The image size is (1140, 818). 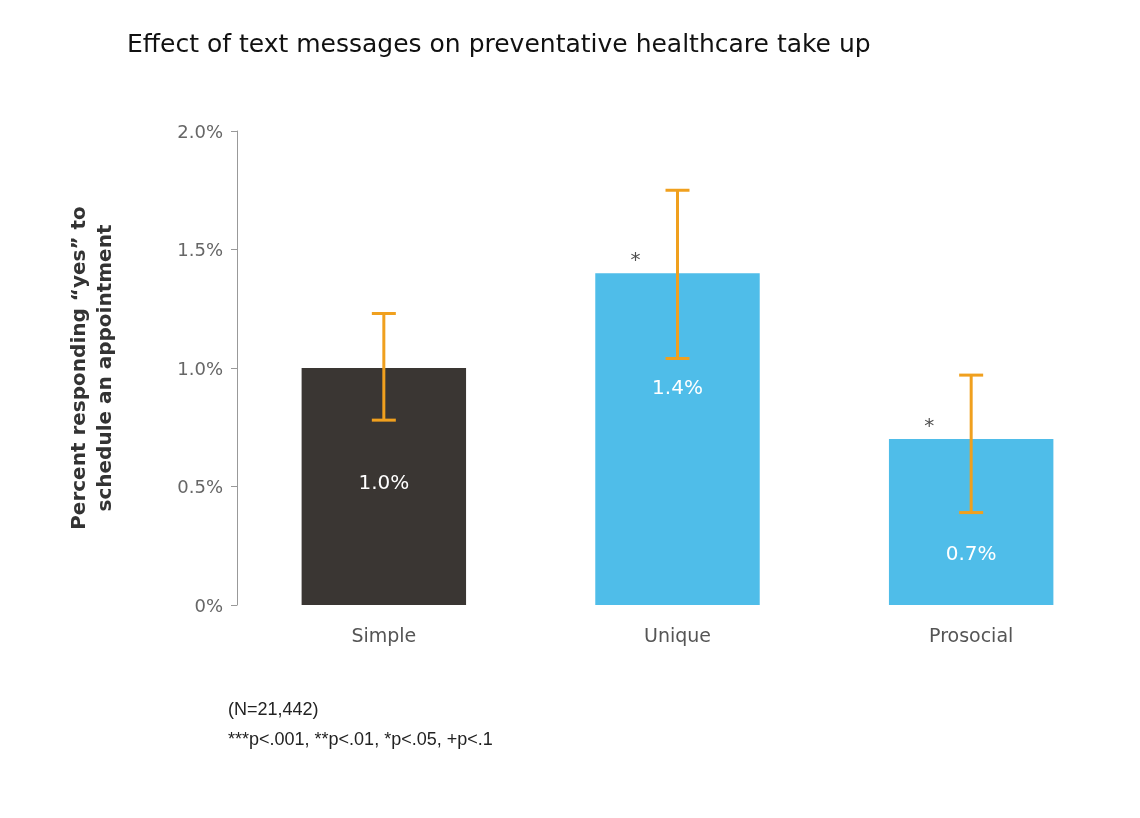 I want to click on y-tick-label: 0%, so click(x=208, y=605).